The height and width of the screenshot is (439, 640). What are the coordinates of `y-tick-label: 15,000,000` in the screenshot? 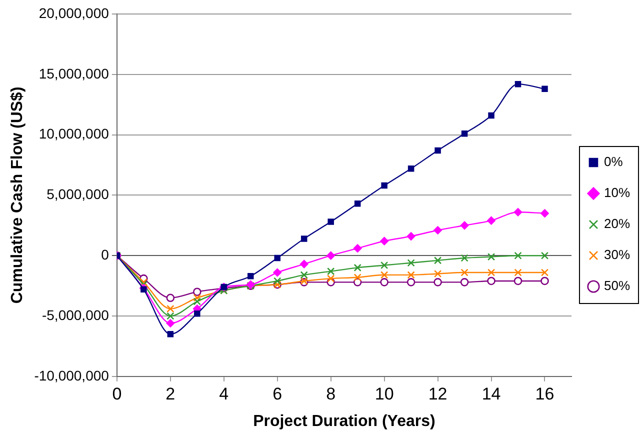 It's located at (74, 73).